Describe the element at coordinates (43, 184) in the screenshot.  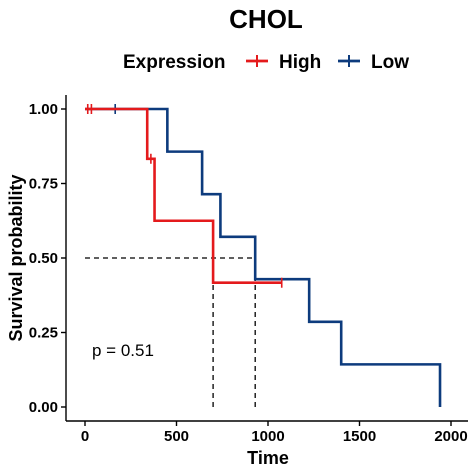
I see `y-tick-label: 0.75` at that location.